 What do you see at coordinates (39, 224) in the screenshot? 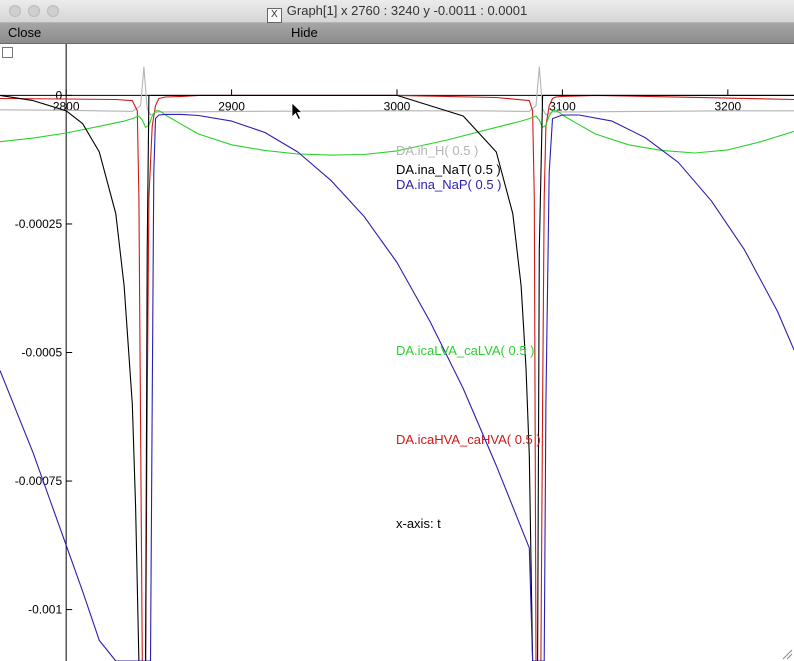
I see `y-tick-label: -0.00025` at bounding box center [39, 224].